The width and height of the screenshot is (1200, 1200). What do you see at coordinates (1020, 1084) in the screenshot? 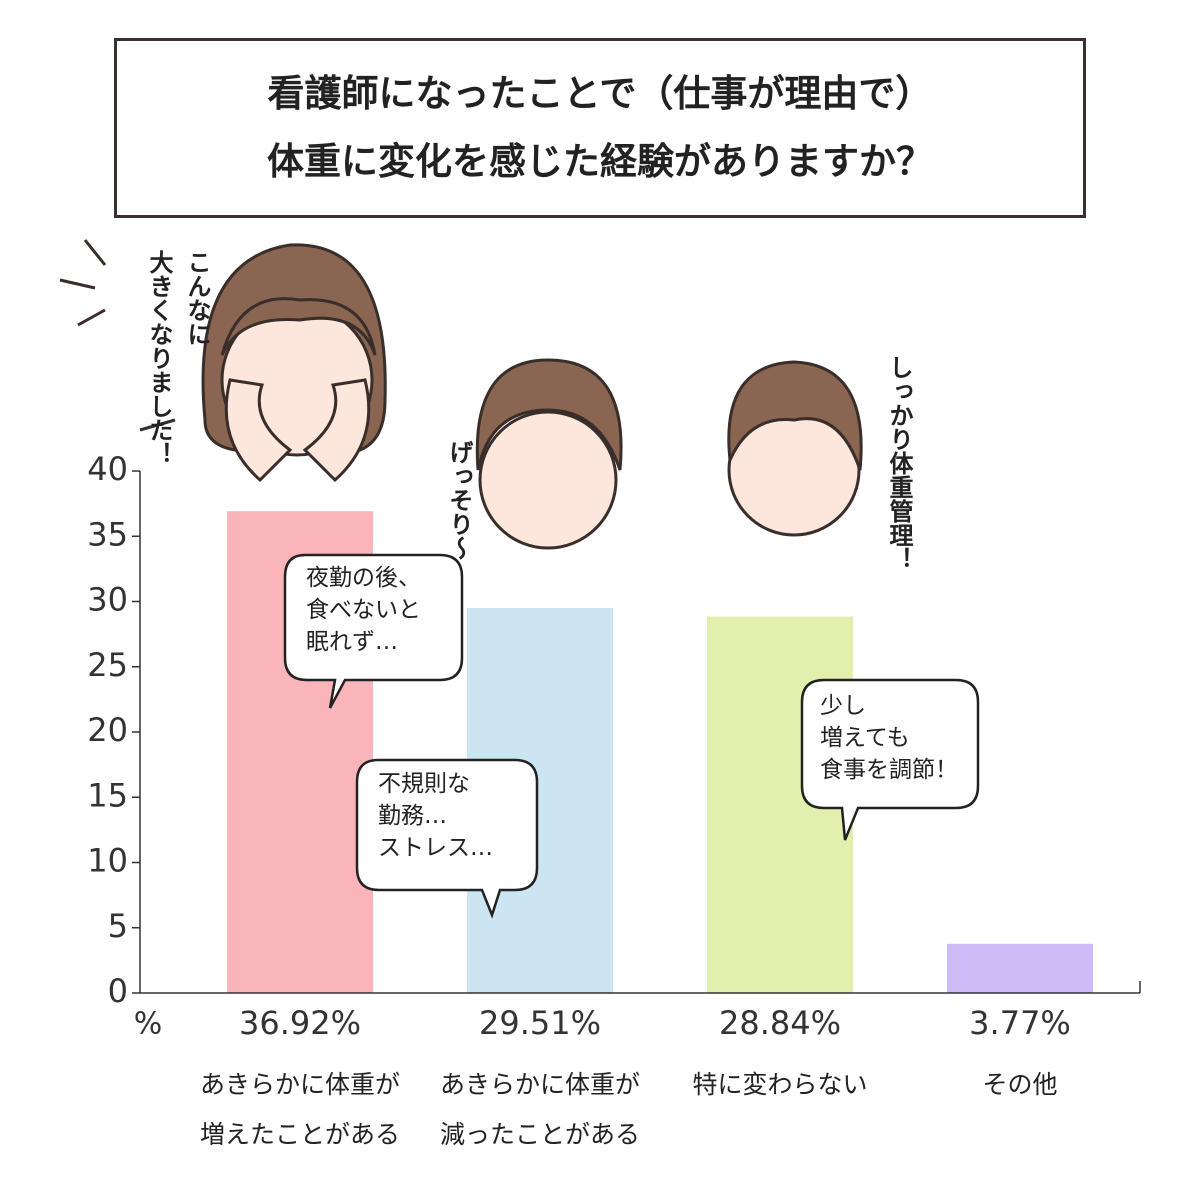
I see `x-tick-label: その他` at bounding box center [1020, 1084].